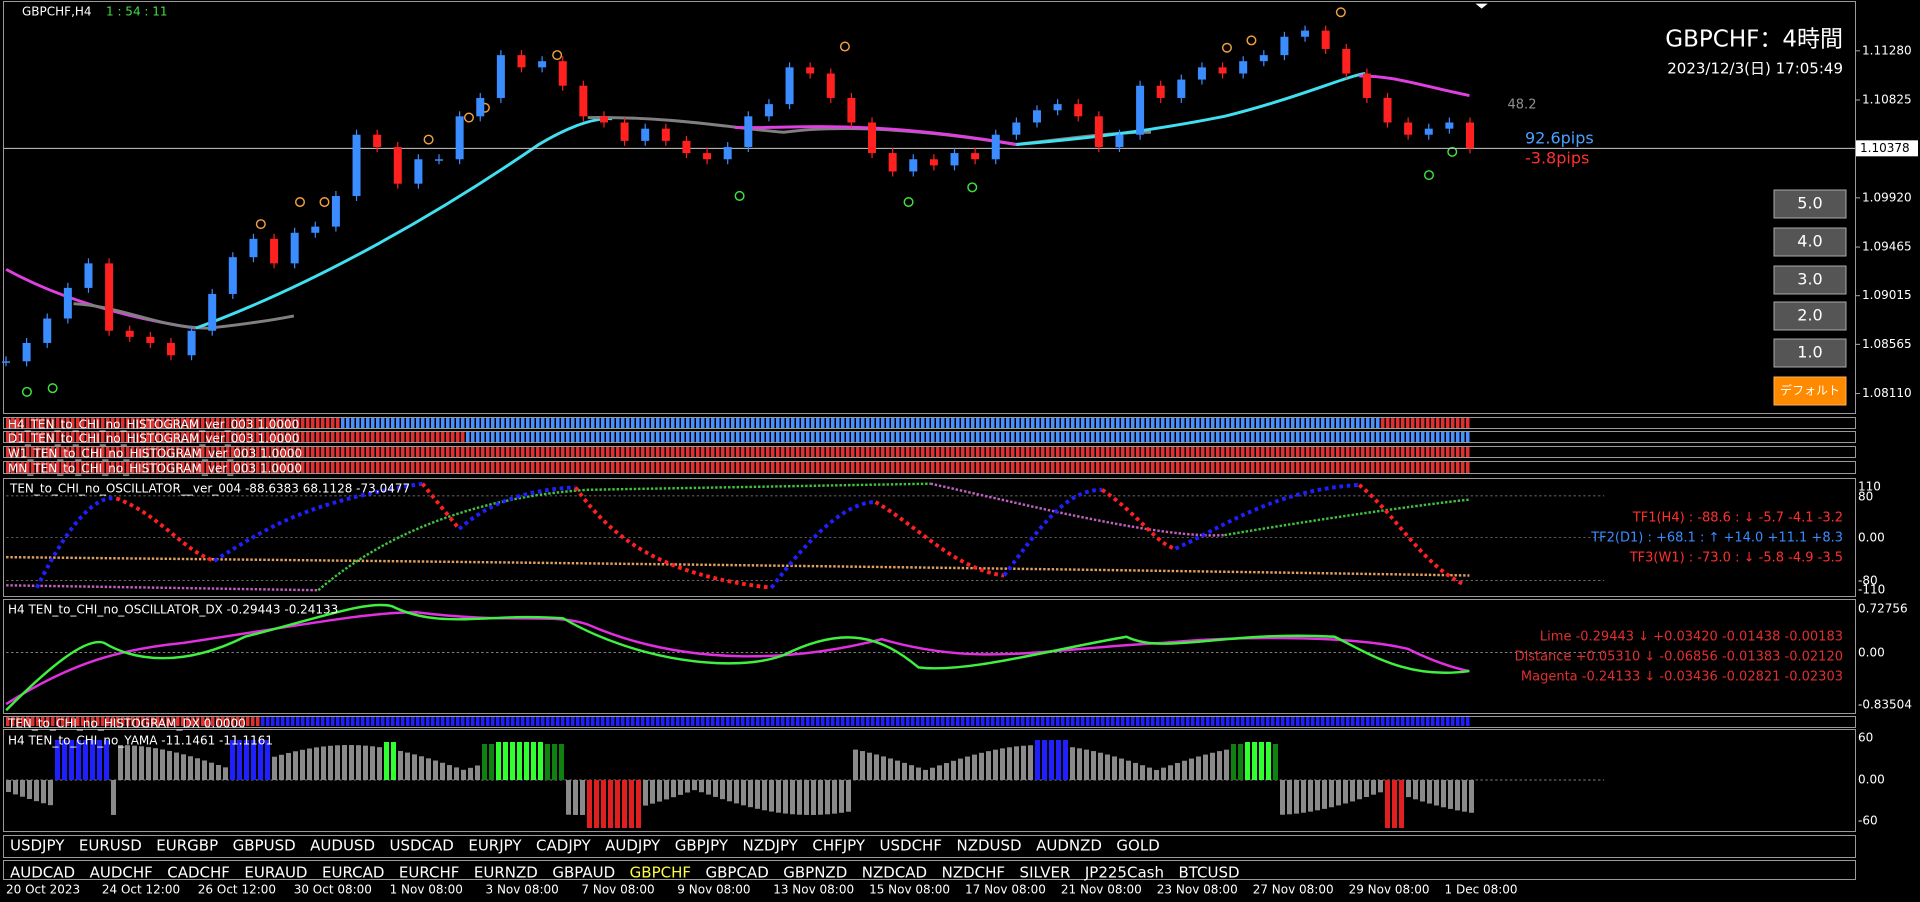  What do you see at coordinates (815, 873) in the screenshot?
I see `symbol-button: GBPNZD` at bounding box center [815, 873].